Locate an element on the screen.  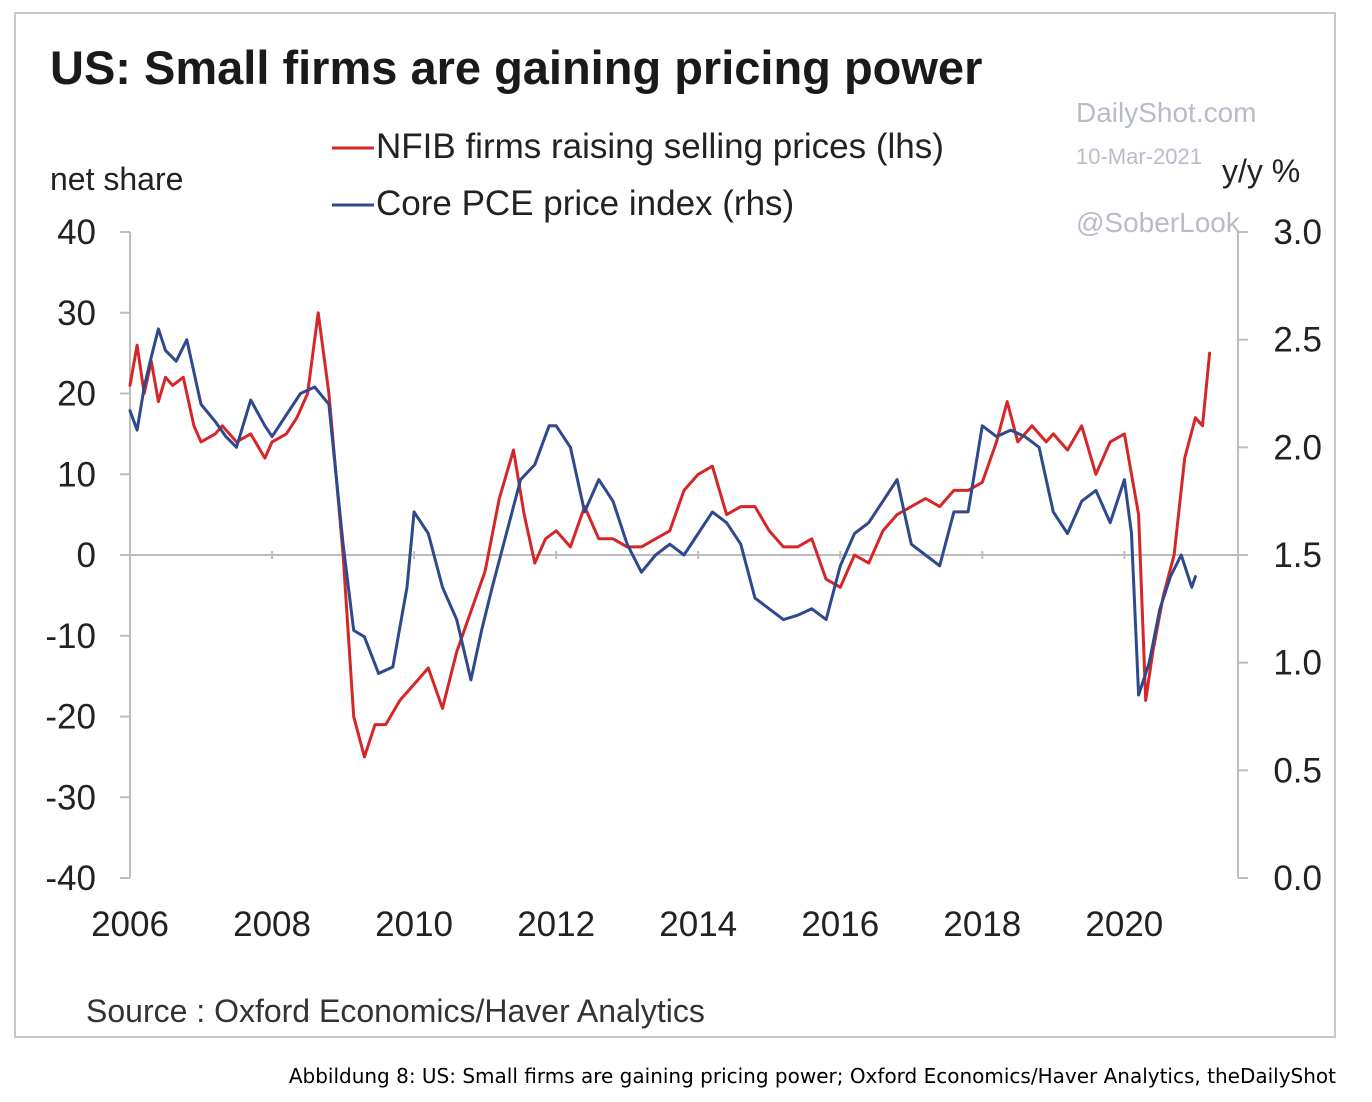
y-tick-right-label: 3.0 is located at coordinates (1297, 232).